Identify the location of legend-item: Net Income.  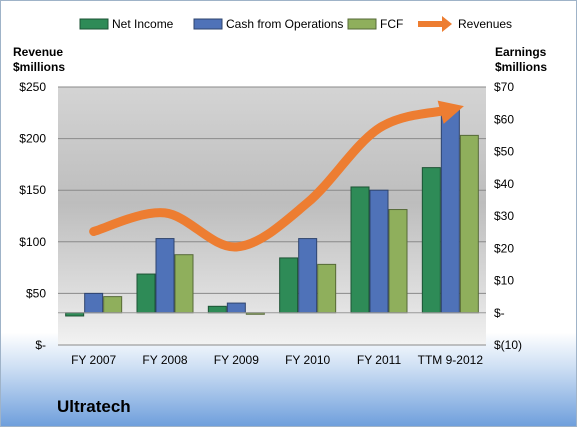
(126, 24).